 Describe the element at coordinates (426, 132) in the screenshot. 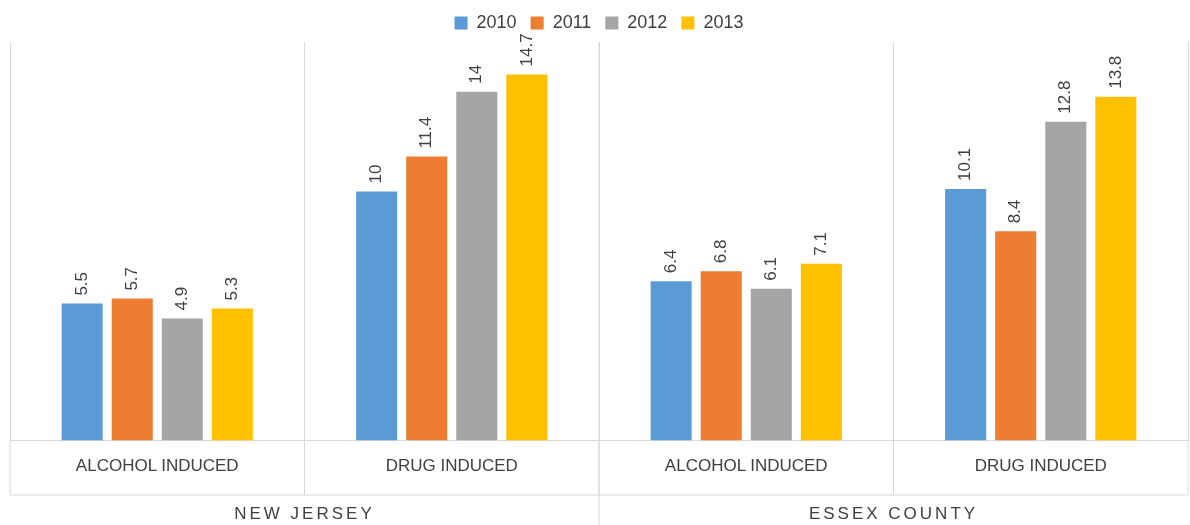

I see `data-label: 11.4` at that location.